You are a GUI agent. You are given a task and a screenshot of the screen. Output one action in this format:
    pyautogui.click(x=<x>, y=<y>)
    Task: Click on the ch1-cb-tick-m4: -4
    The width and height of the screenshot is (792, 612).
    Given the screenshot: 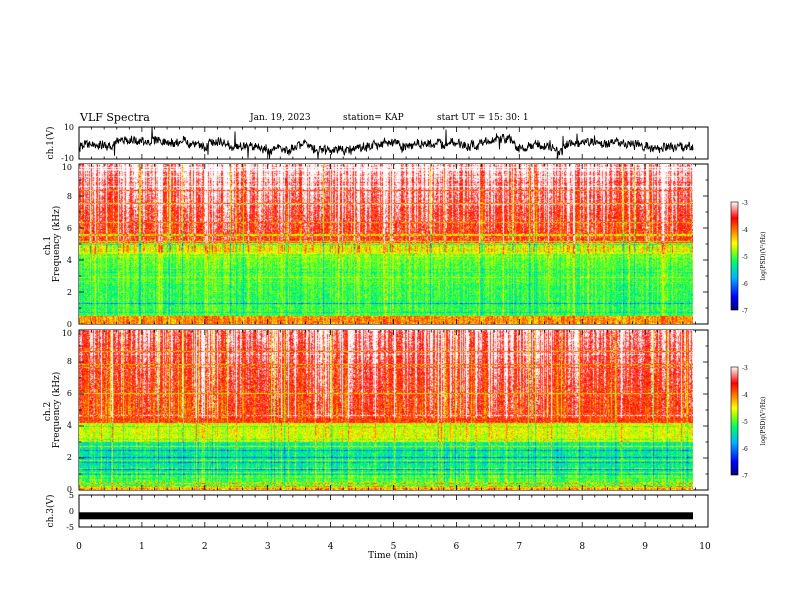 What is the action you would take?
    pyautogui.click(x=745, y=230)
    